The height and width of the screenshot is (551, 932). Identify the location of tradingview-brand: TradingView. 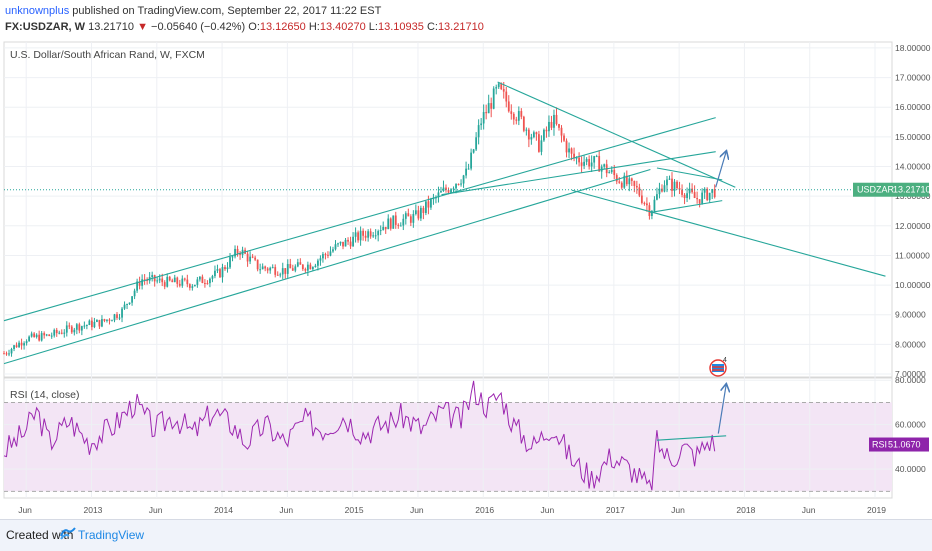
(111, 535).